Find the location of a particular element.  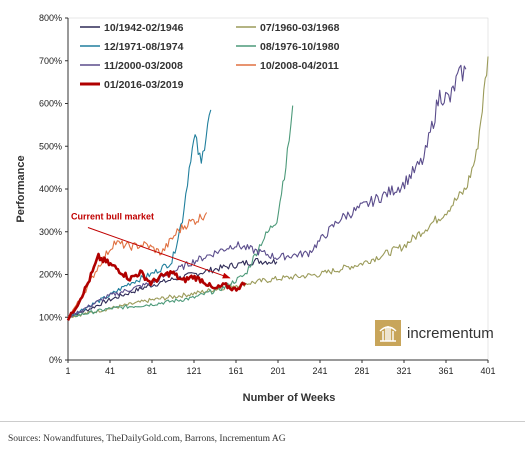

x-tick-label: 281 is located at coordinates (361, 371).